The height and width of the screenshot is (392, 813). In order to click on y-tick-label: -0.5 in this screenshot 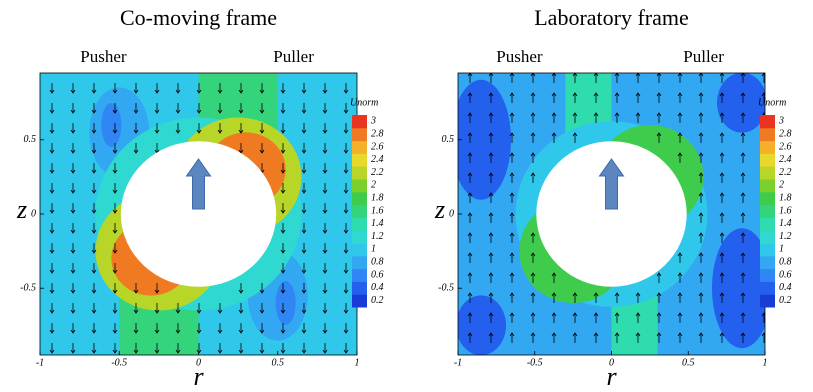, I will do `click(28, 288)`.